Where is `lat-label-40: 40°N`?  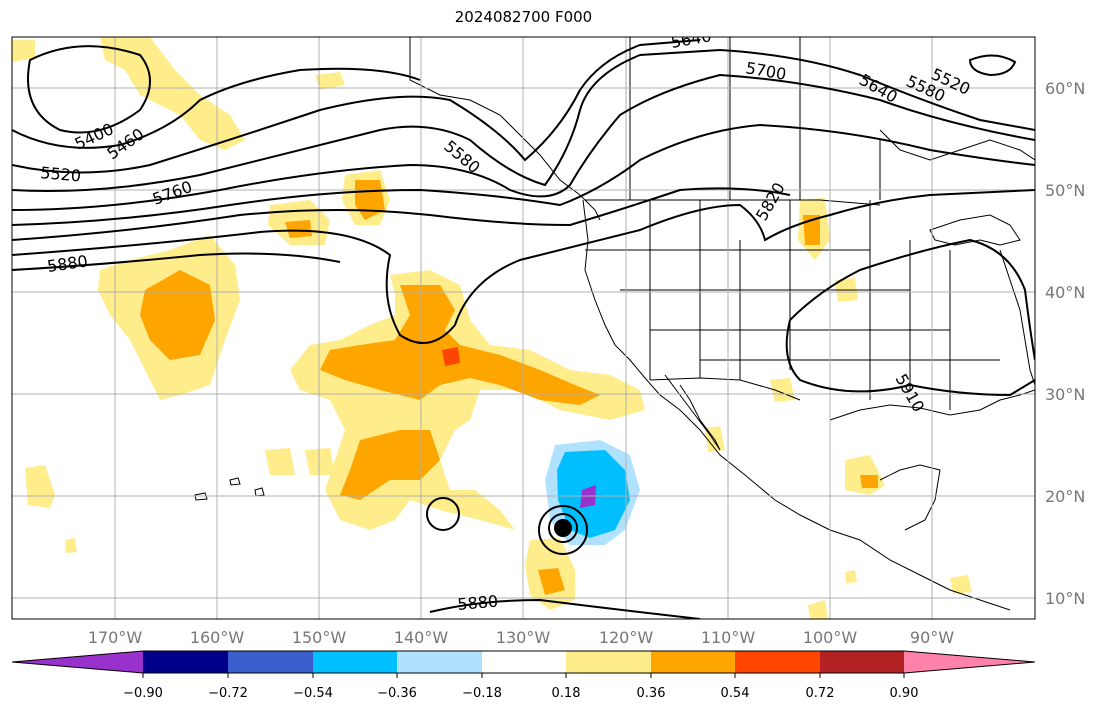
lat-label-40: 40°N is located at coordinates (1065, 292).